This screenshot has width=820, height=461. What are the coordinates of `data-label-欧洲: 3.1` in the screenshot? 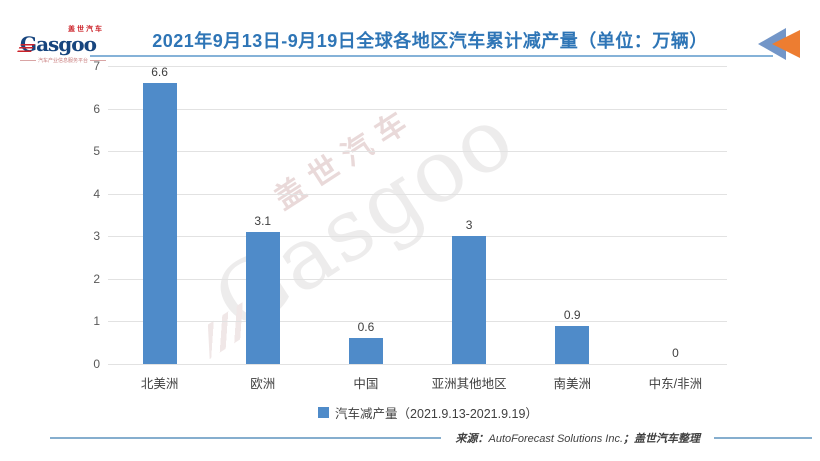 It's located at (263, 221).